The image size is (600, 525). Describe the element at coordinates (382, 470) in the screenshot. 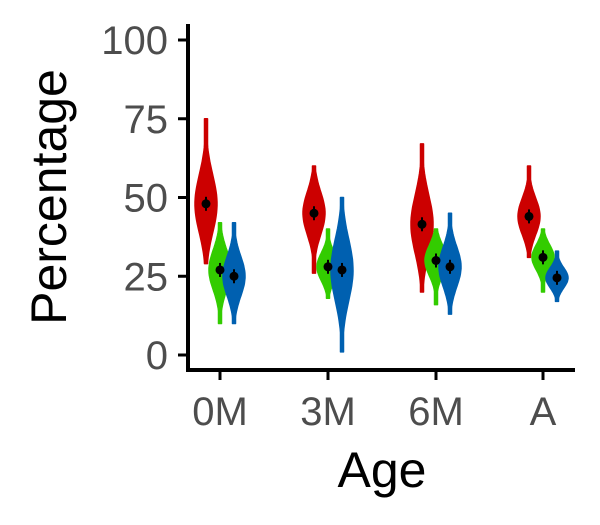

I see `x-axis-title: Age` at that location.